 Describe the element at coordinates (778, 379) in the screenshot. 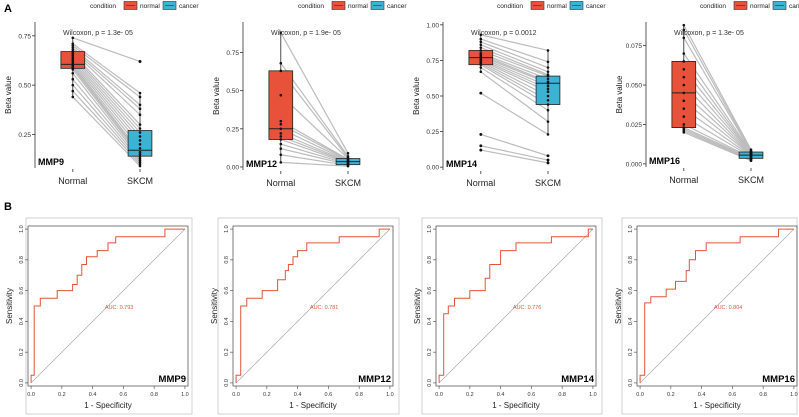

I see `gene-label: MMP16` at that location.